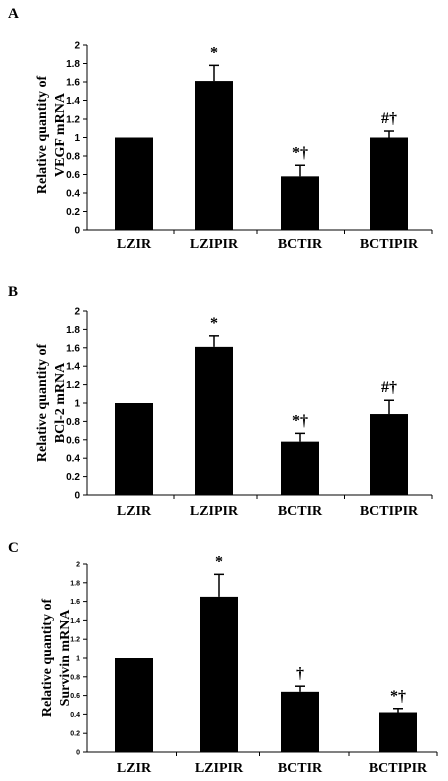 The image size is (448, 781). What do you see at coordinates (60, 402) in the screenshot?
I see `y-axis-label-line: BCl-2 mRNA` at bounding box center [60, 402].